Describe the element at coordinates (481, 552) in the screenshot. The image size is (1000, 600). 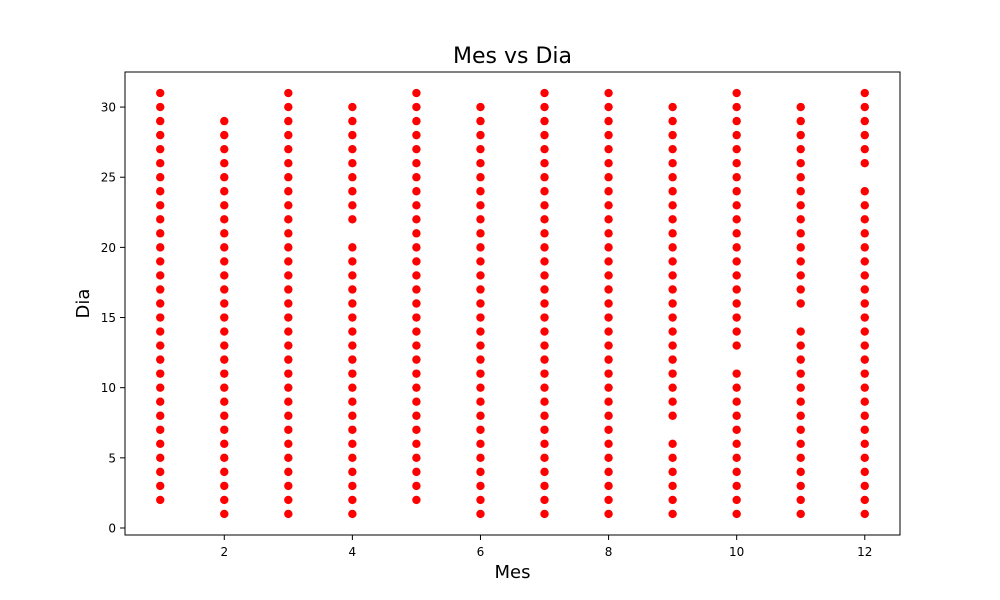
I see `x-tick-label: 6` at that location.